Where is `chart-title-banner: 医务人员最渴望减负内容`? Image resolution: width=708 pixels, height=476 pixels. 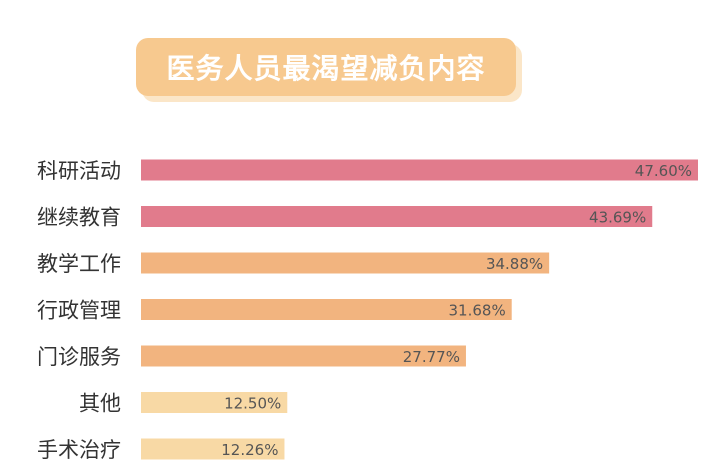 chart-title-banner: 医务人员最渴望减负内容 is located at coordinates (329, 70).